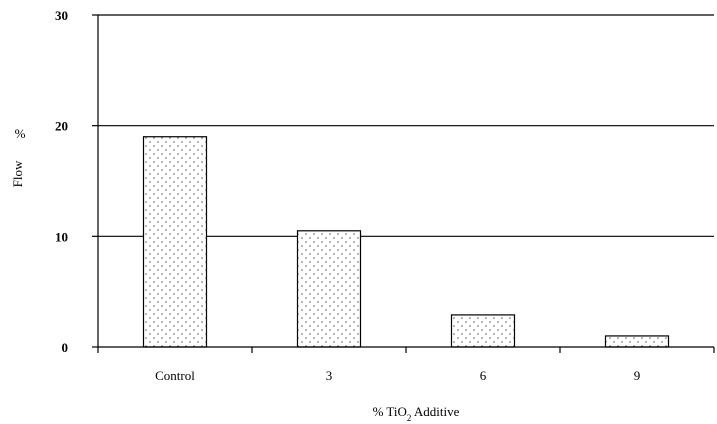 The image size is (717, 424). Describe the element at coordinates (20, 133) in the screenshot. I see `y-axis-unit: %` at that location.